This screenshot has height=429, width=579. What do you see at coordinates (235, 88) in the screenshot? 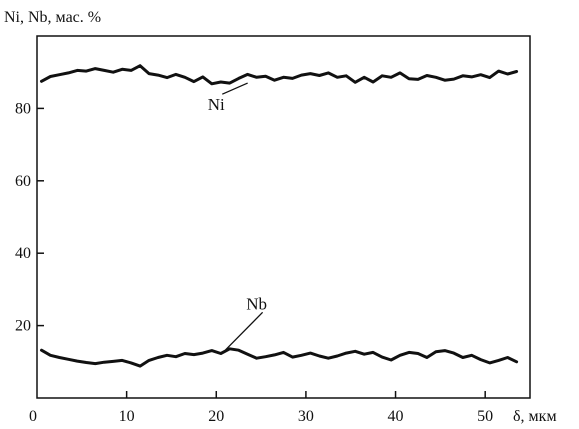
I see `annotation-leader-ni` at bounding box center [235, 88].